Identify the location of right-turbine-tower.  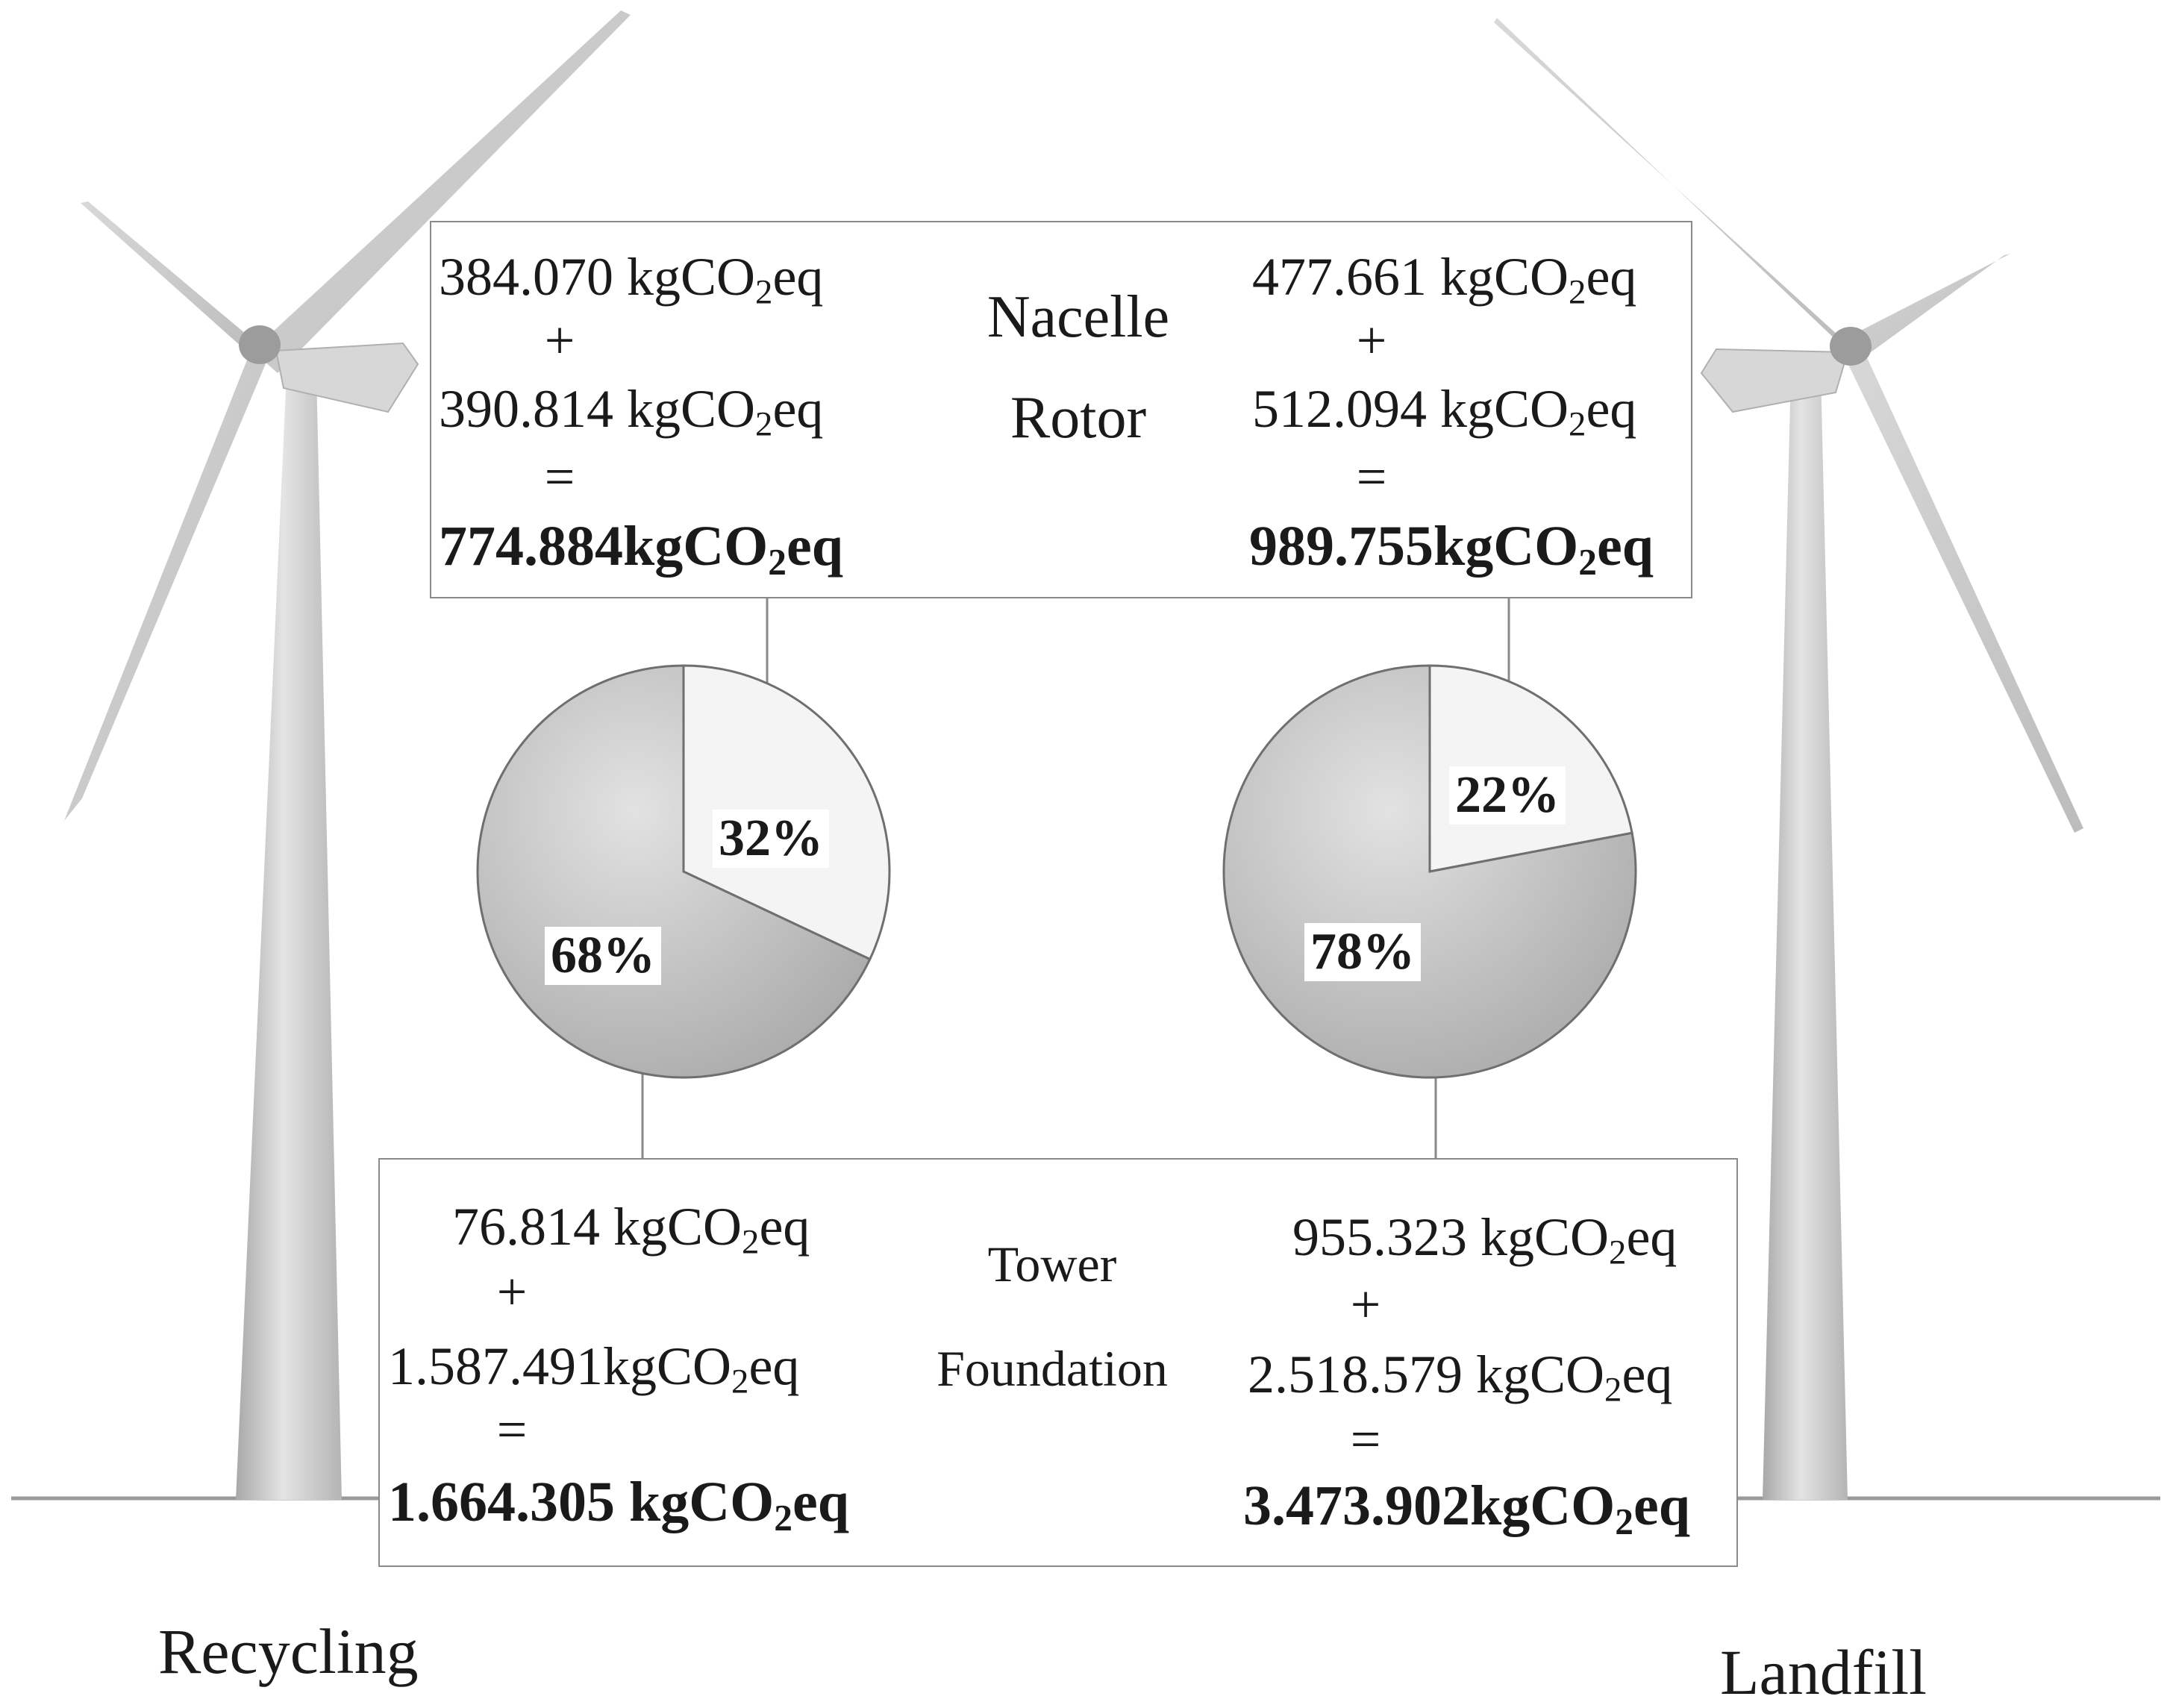
(1806, 936).